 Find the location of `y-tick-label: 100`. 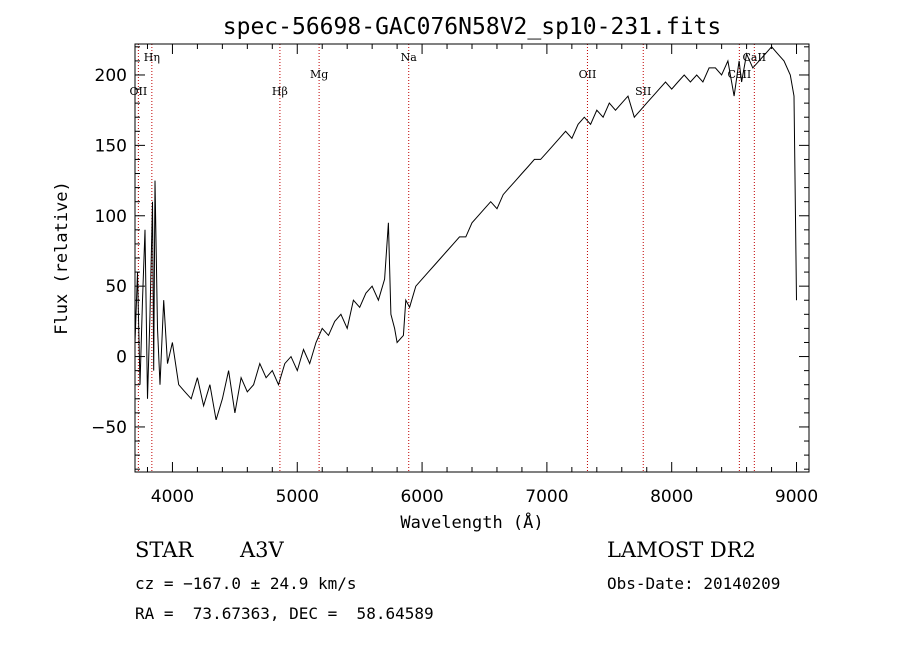

y-tick-label: 100 is located at coordinates (111, 217).